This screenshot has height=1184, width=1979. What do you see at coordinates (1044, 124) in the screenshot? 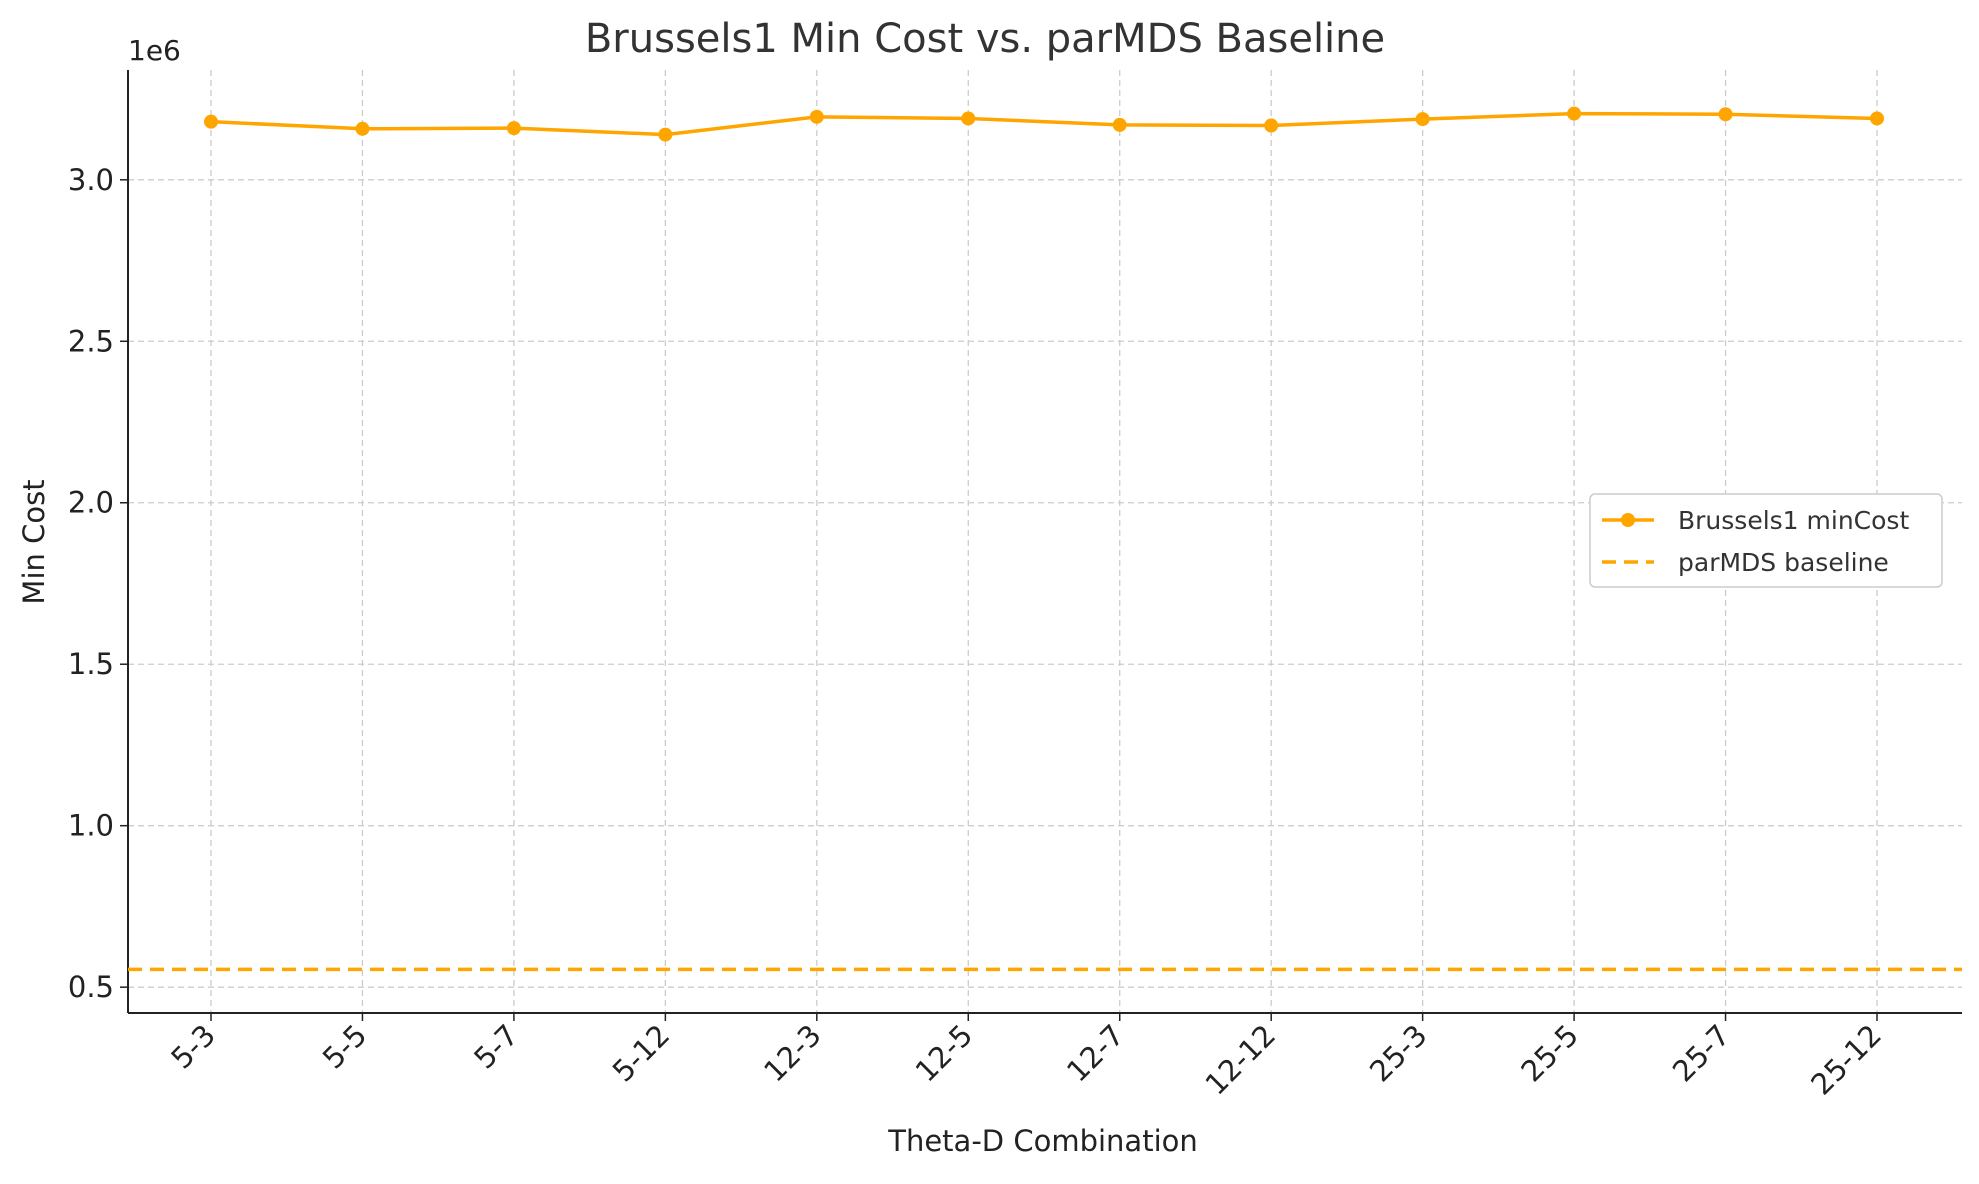
I see `series-line-mincost` at bounding box center [1044, 124].